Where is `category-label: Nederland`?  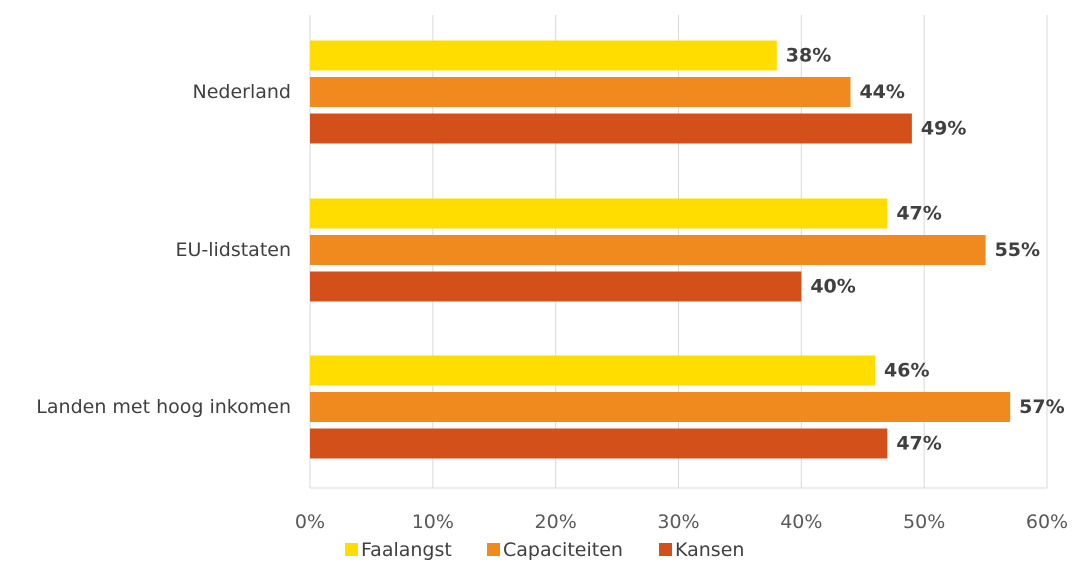 category-label: Nederland is located at coordinates (242, 92).